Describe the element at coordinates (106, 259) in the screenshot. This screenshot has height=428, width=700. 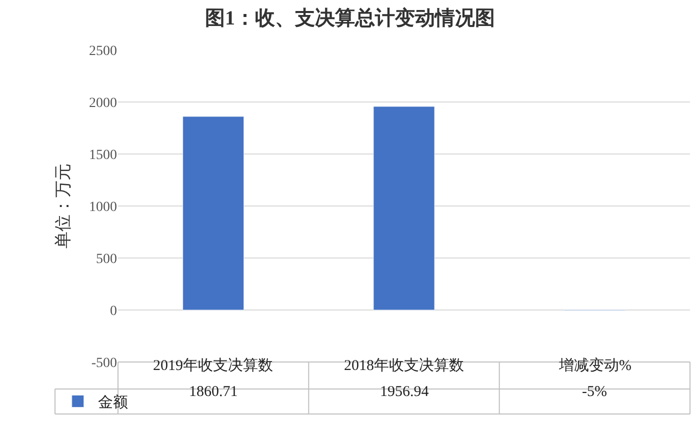
I see `y-tick-label: 500` at that location.